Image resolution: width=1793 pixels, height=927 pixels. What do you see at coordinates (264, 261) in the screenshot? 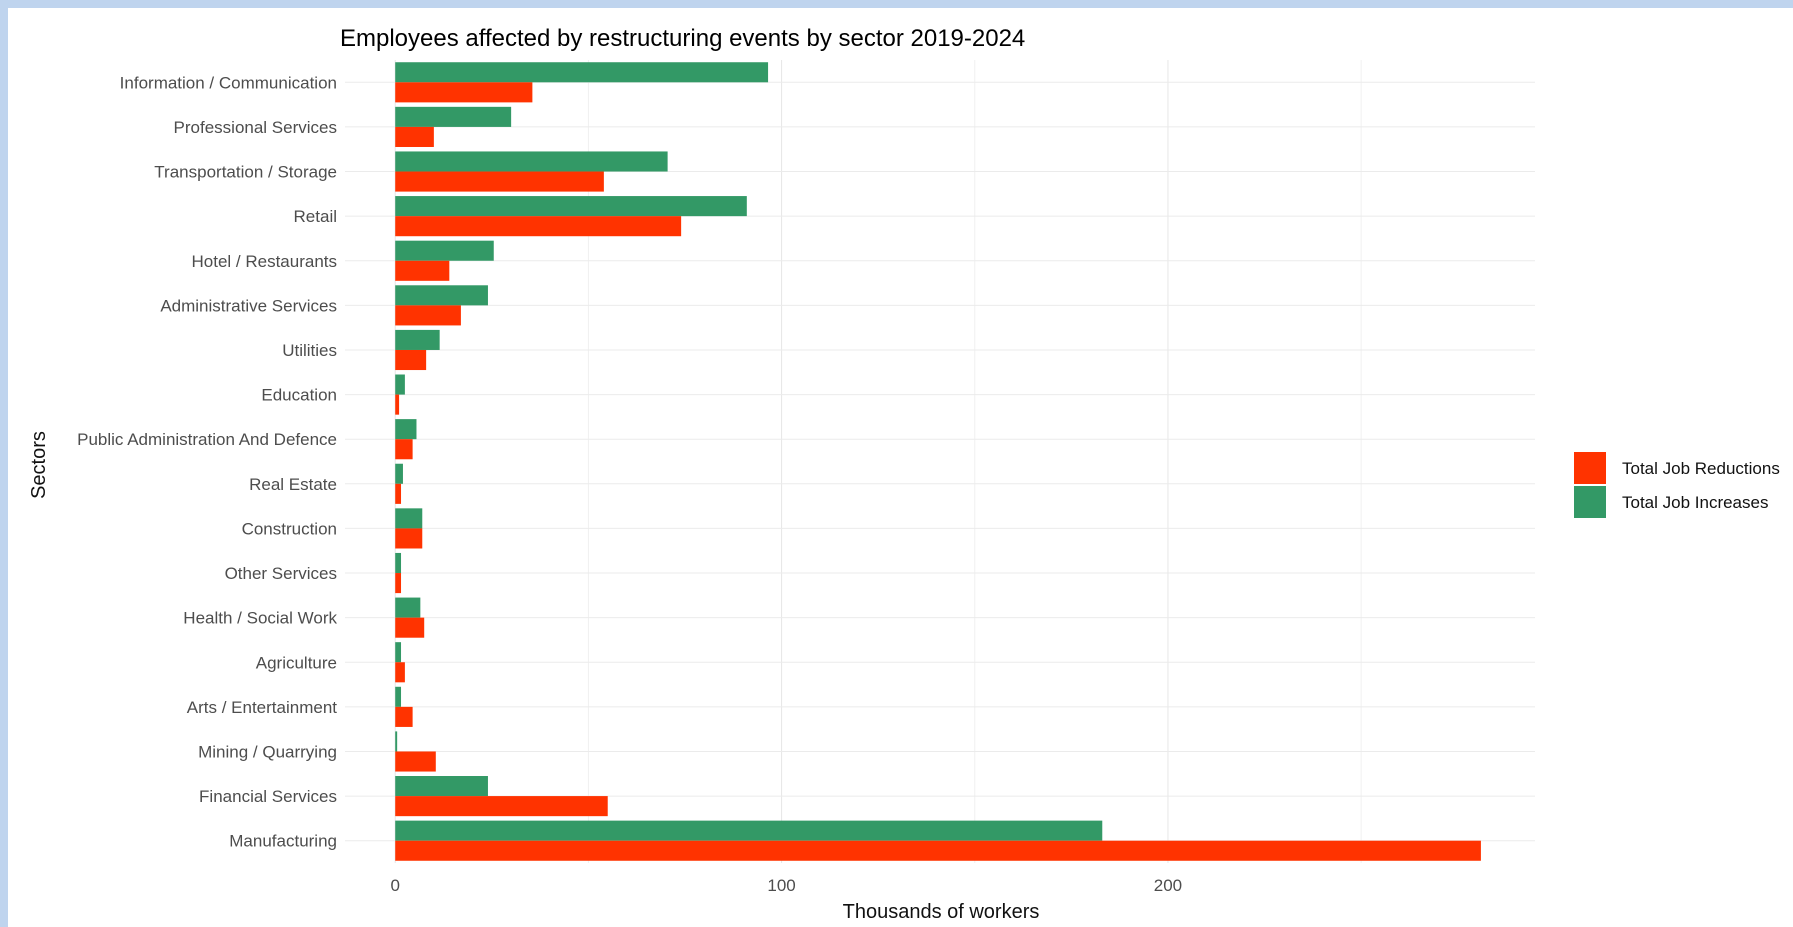
I see `y-tick-label: Hotel / Restaurants` at bounding box center [264, 261].